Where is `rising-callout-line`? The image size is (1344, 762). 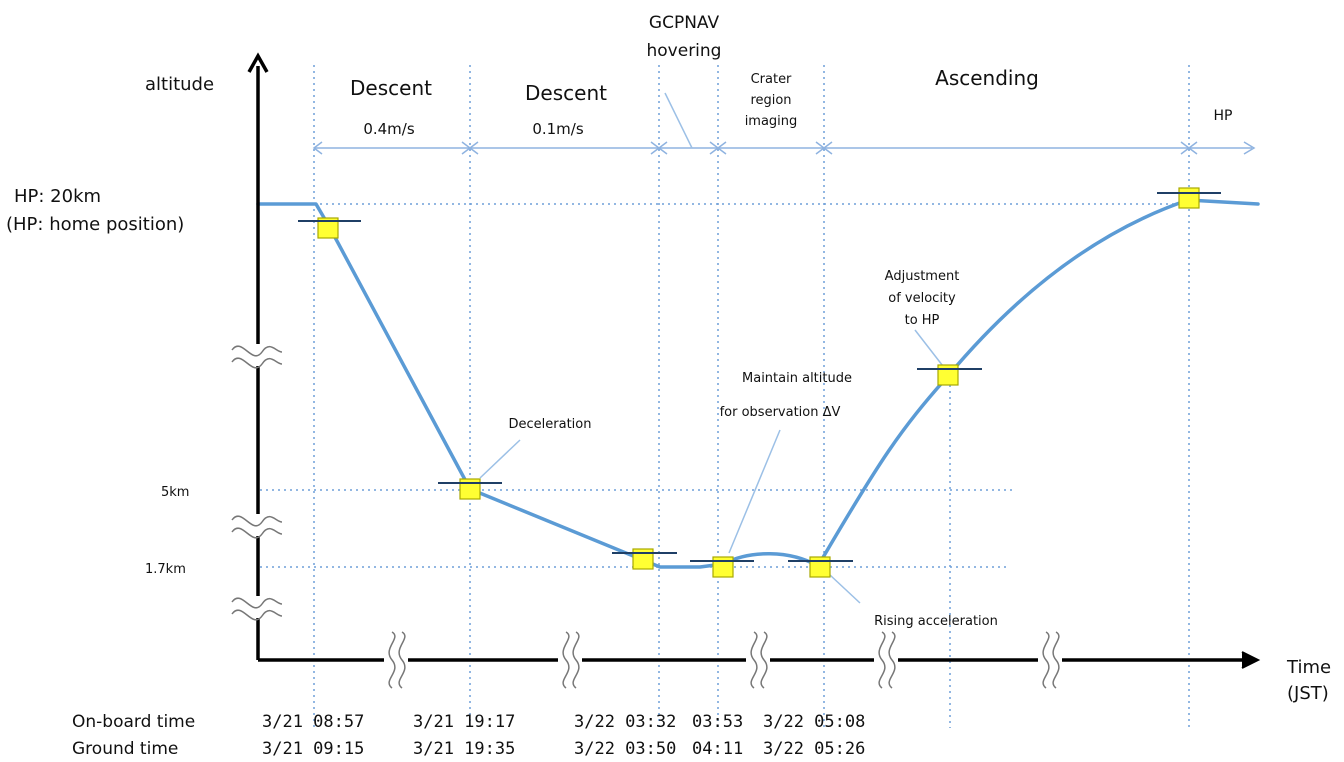
rising-callout-line is located at coordinates (845, 589).